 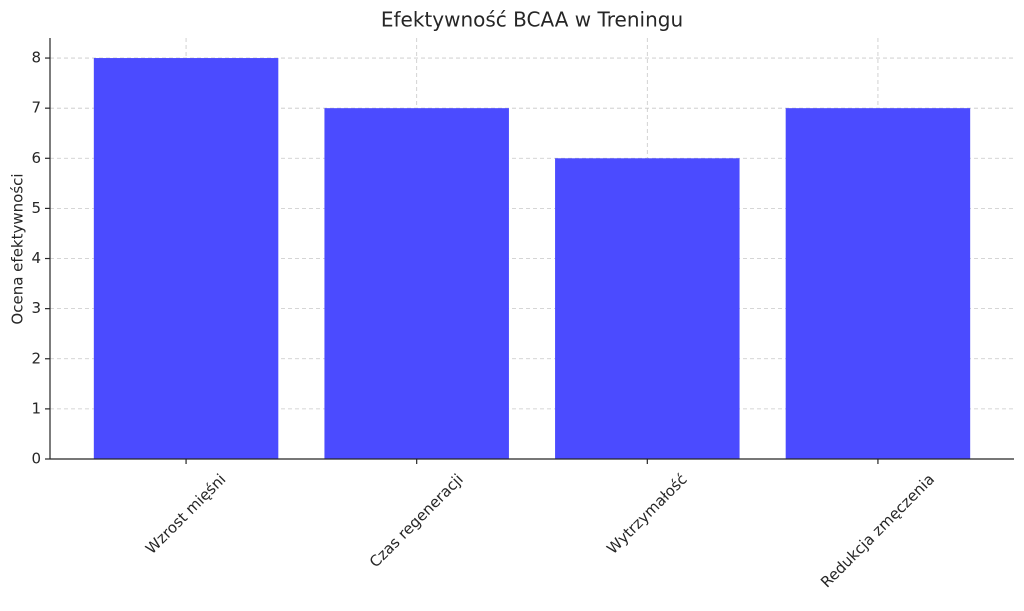 I want to click on y-tick-label: 8, so click(x=36, y=58).